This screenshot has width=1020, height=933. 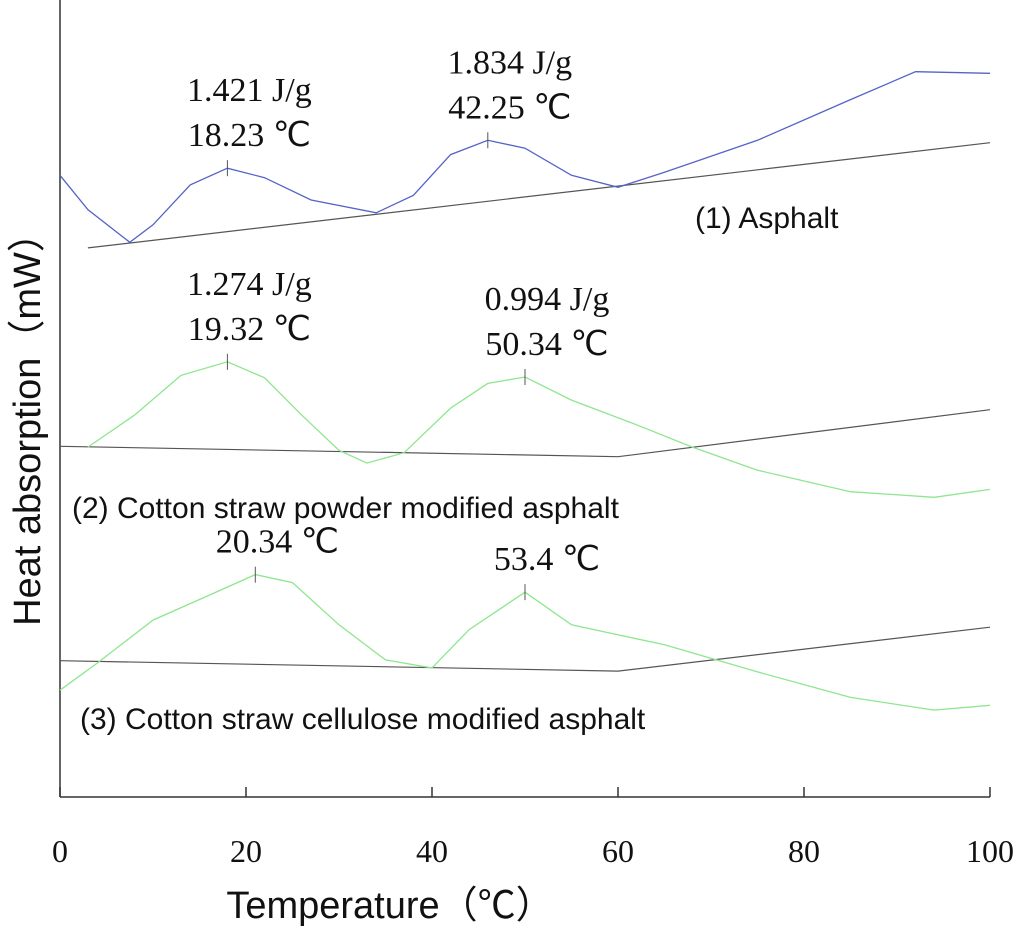 I want to click on peak-annotation: 1.834 J/g, so click(x=509, y=62).